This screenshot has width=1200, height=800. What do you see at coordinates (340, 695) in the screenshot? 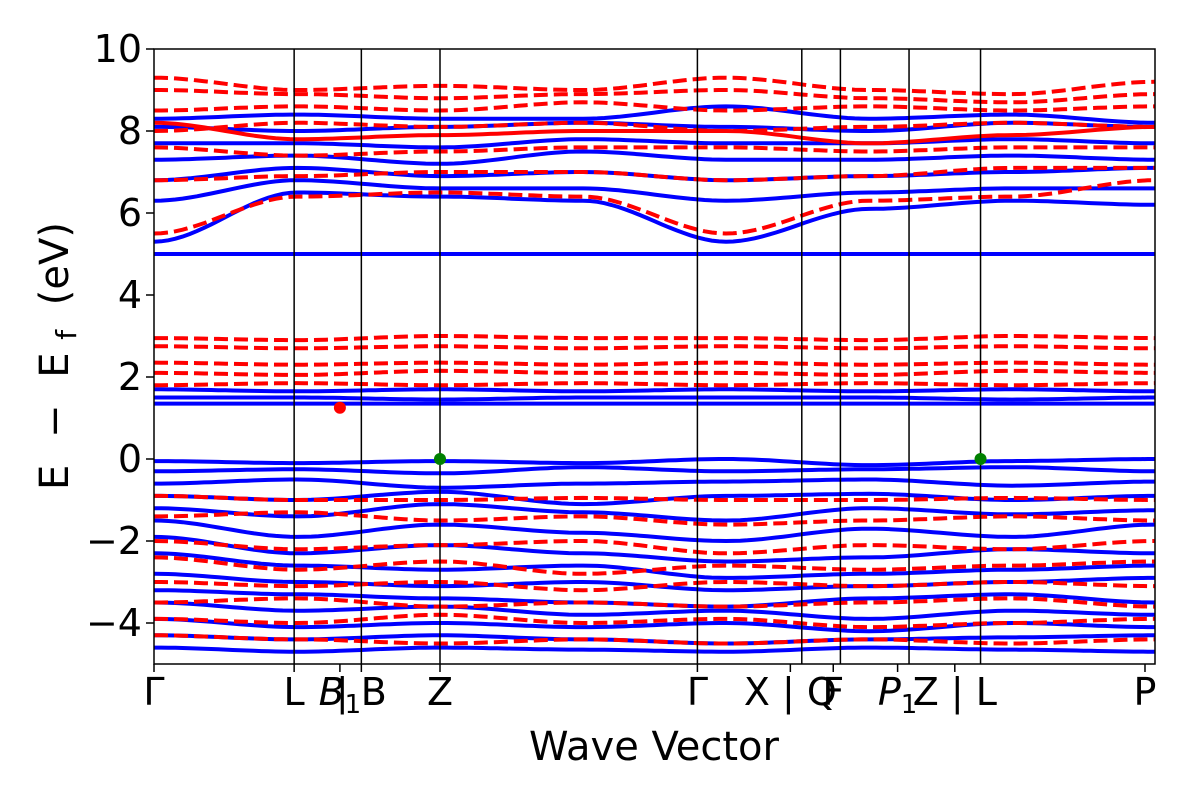
I see `x-tick-label: B1` at bounding box center [340, 695].